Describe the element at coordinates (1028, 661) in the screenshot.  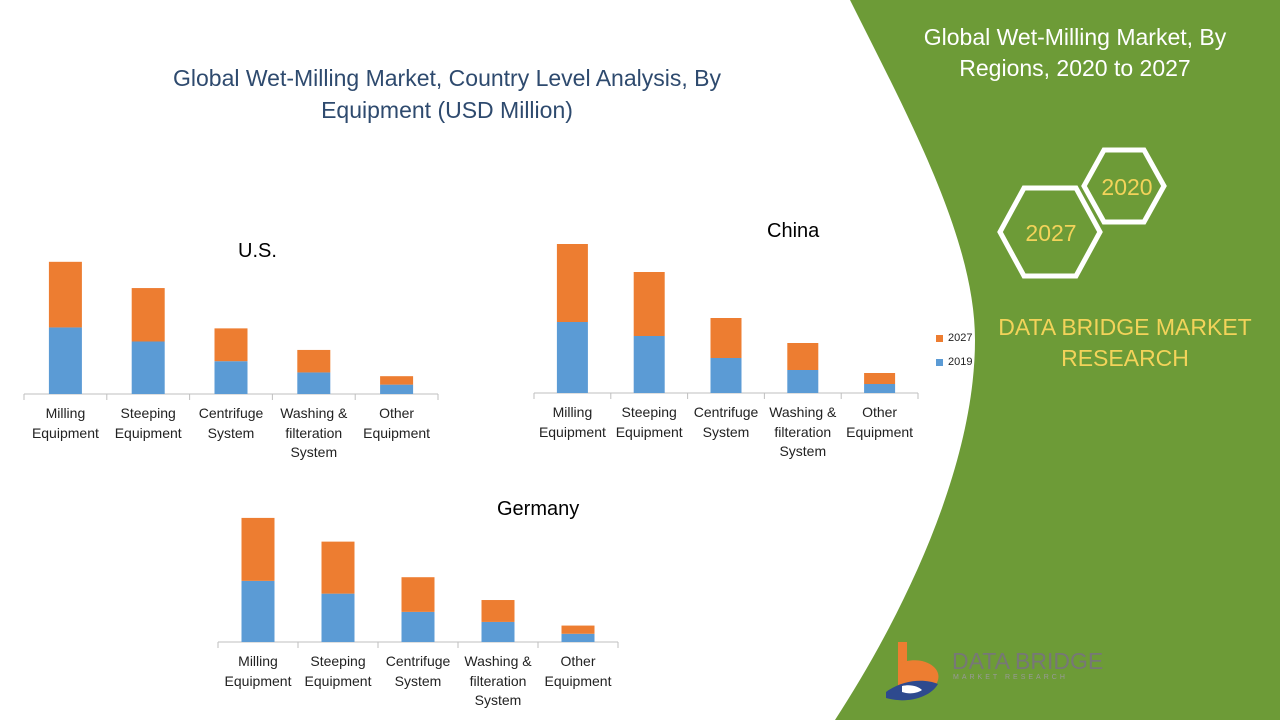
I see `logo-name: DATA BRIDGE` at that location.